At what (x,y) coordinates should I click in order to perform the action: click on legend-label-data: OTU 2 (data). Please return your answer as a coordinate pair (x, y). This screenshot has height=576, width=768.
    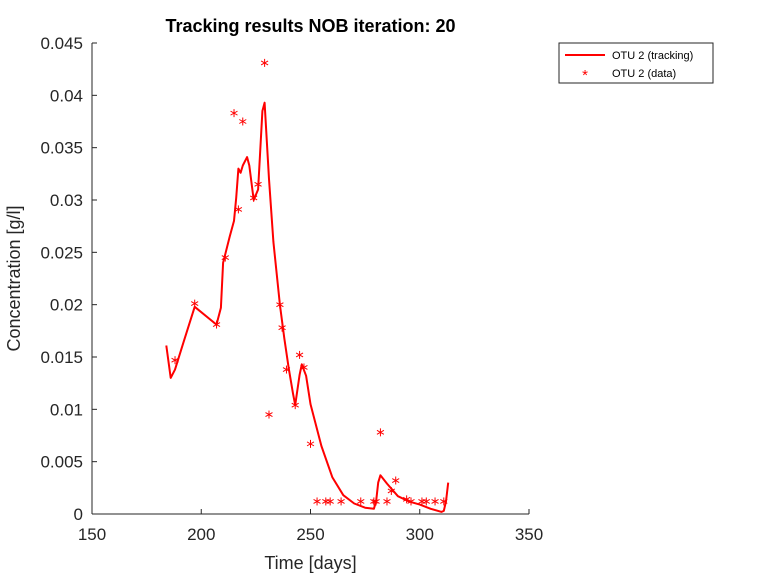
    Looking at the image, I should click on (644, 74).